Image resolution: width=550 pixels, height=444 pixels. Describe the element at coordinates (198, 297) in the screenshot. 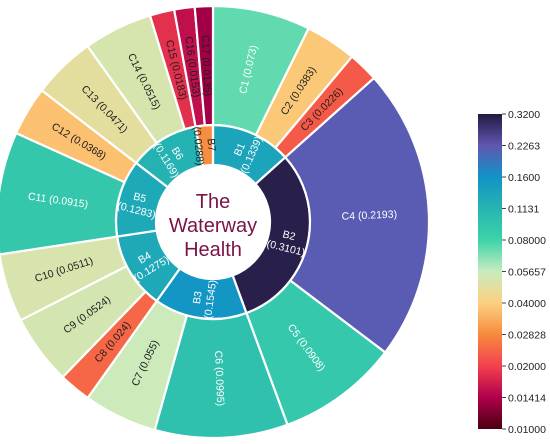

I see `inner-ring-label-name: B3` at that location.